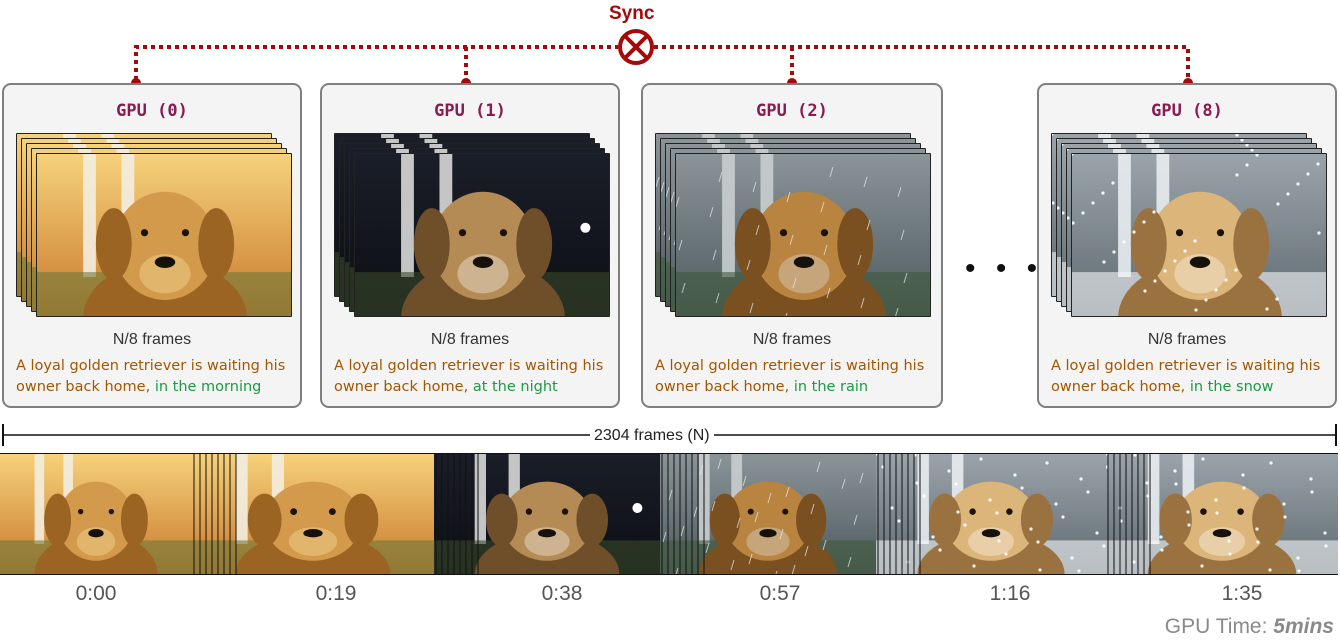 Image resolution: width=1340 pixels, height=644 pixels. I want to click on prompt-condition: at the night, so click(515, 387).